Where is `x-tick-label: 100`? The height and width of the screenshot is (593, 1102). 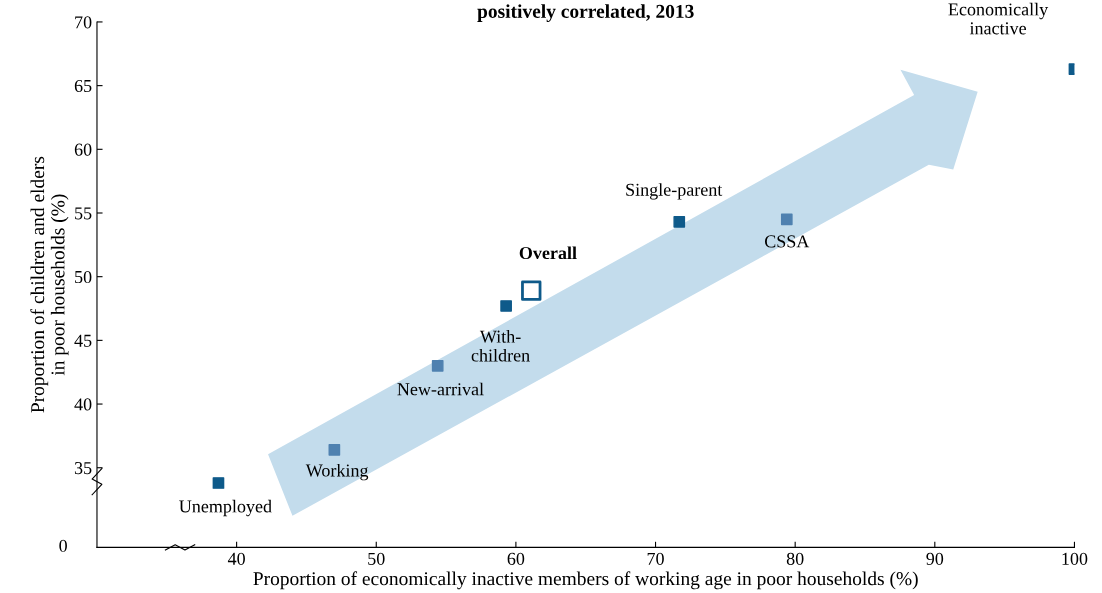
x-tick-label: 100 is located at coordinates (1075, 558).